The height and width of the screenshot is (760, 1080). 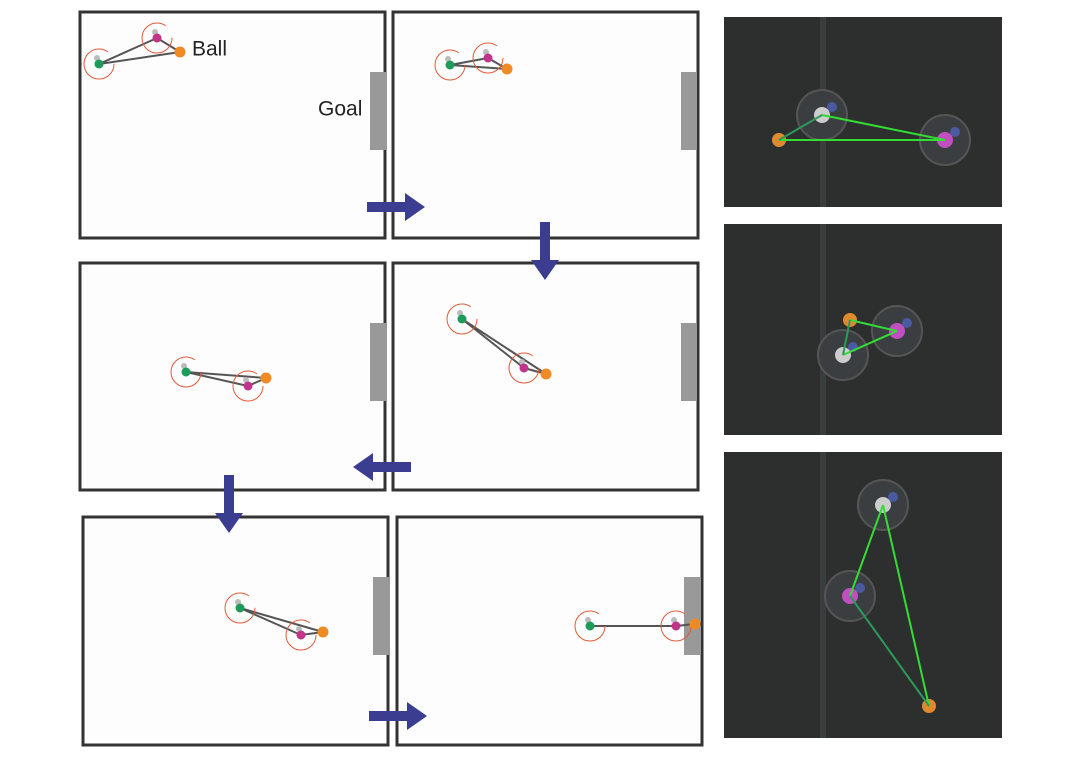 What do you see at coordinates (340, 109) in the screenshot?
I see `goal-label: Goal` at bounding box center [340, 109].